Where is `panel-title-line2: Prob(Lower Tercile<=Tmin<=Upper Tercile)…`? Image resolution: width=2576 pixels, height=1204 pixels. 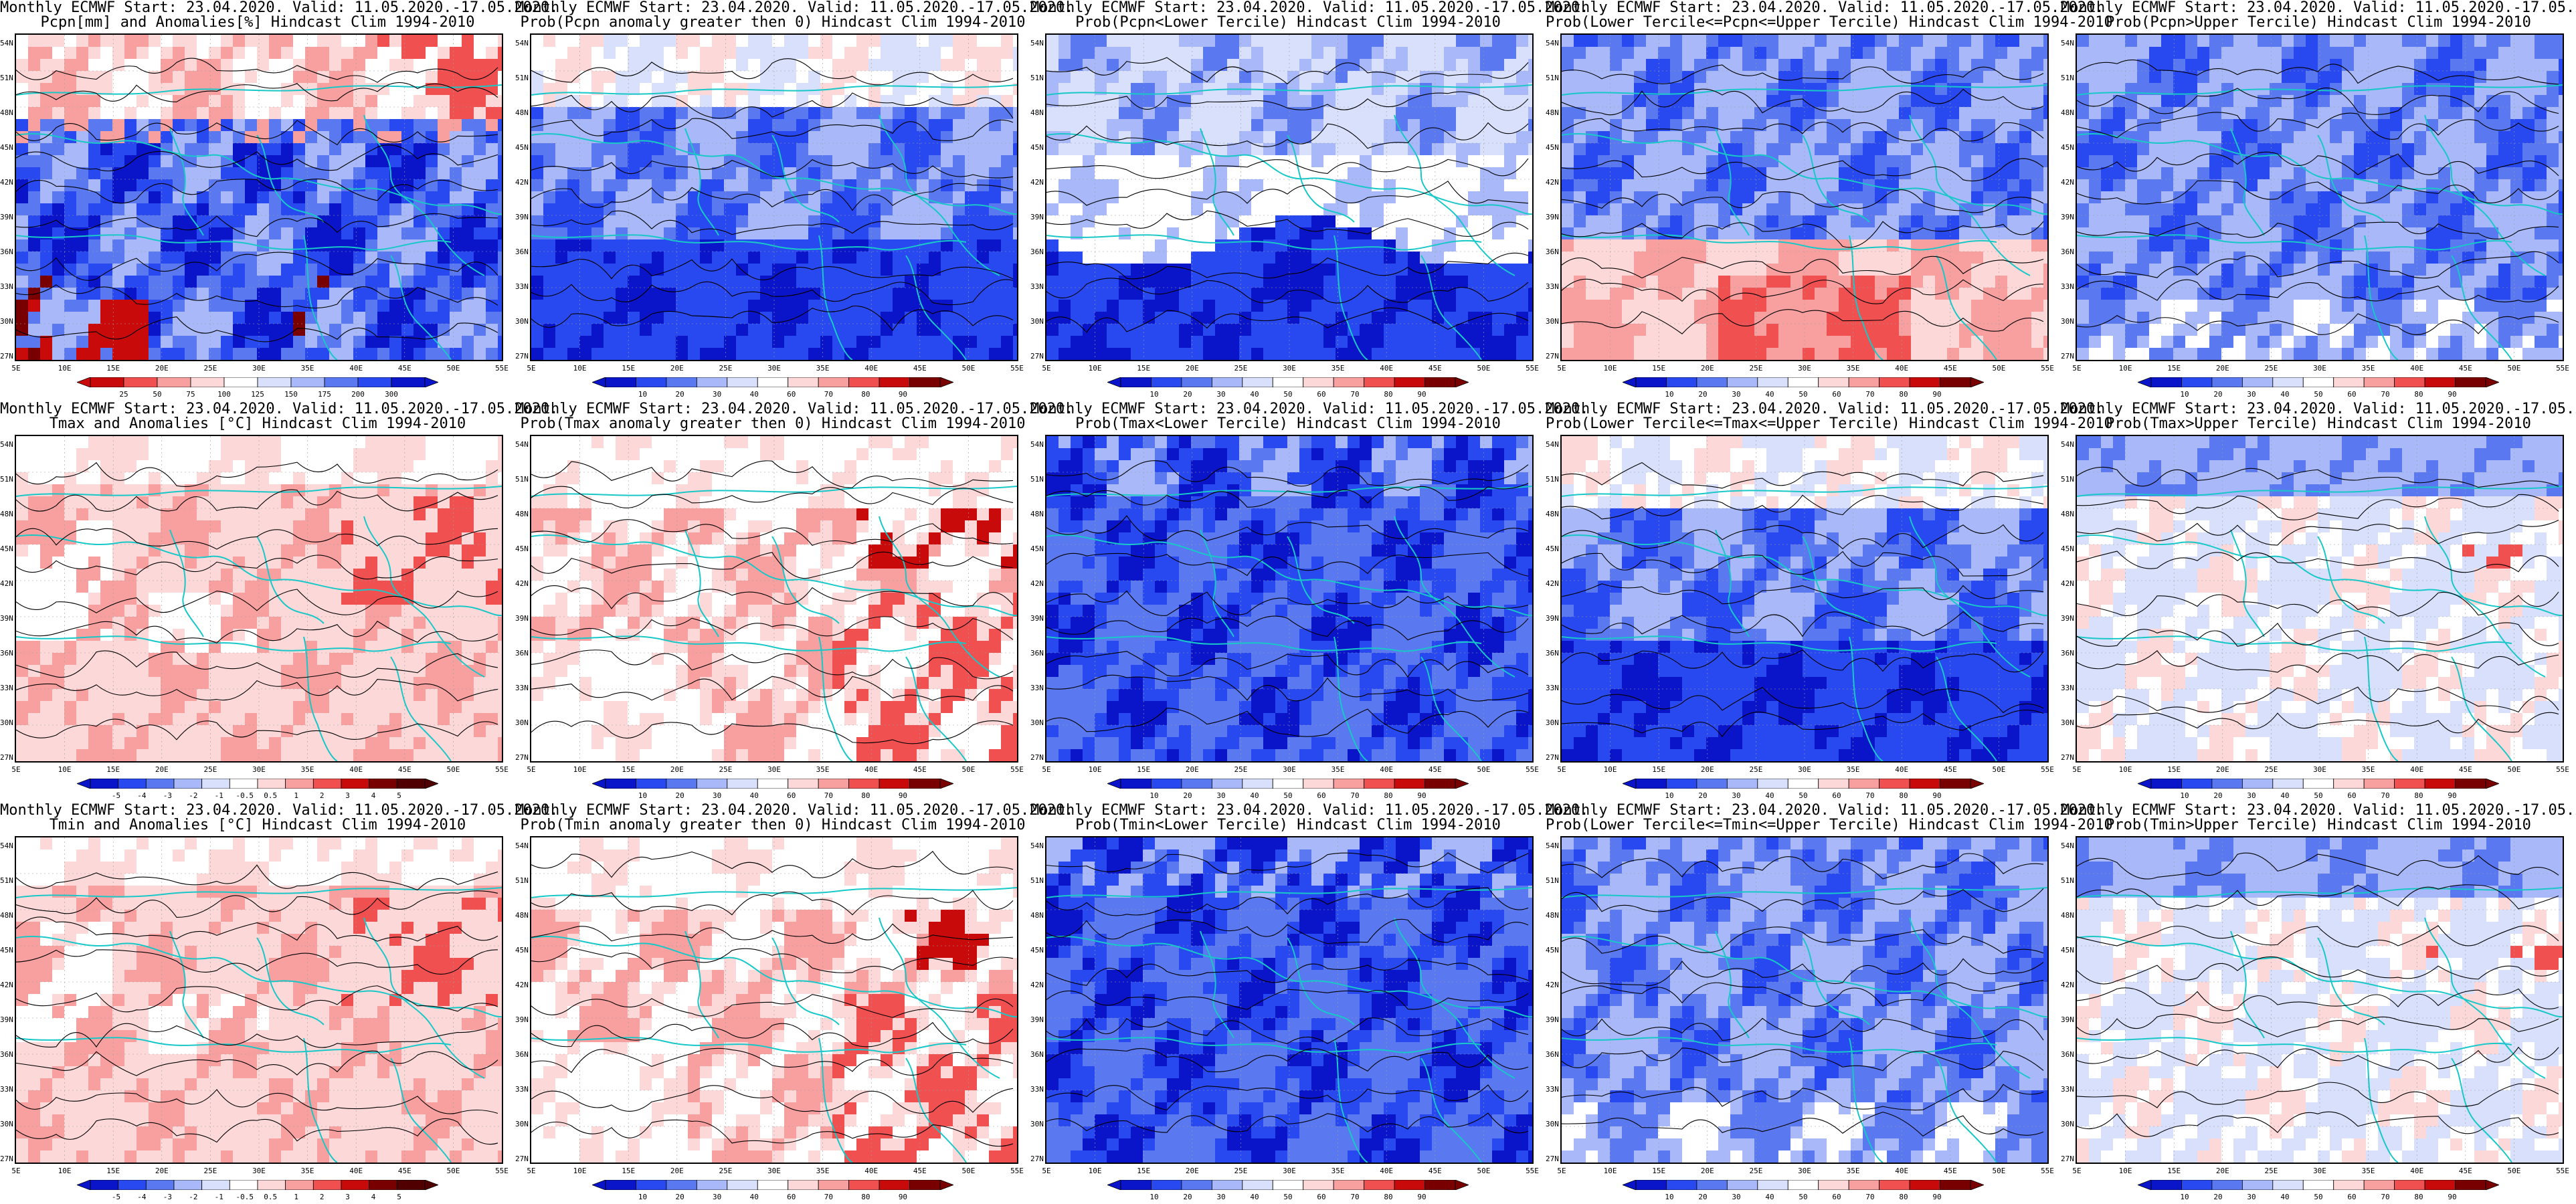 panel-title-line2: Prob(Lower Tercile<=Tmin<=Upper Tercile)… is located at coordinates (1829, 825).